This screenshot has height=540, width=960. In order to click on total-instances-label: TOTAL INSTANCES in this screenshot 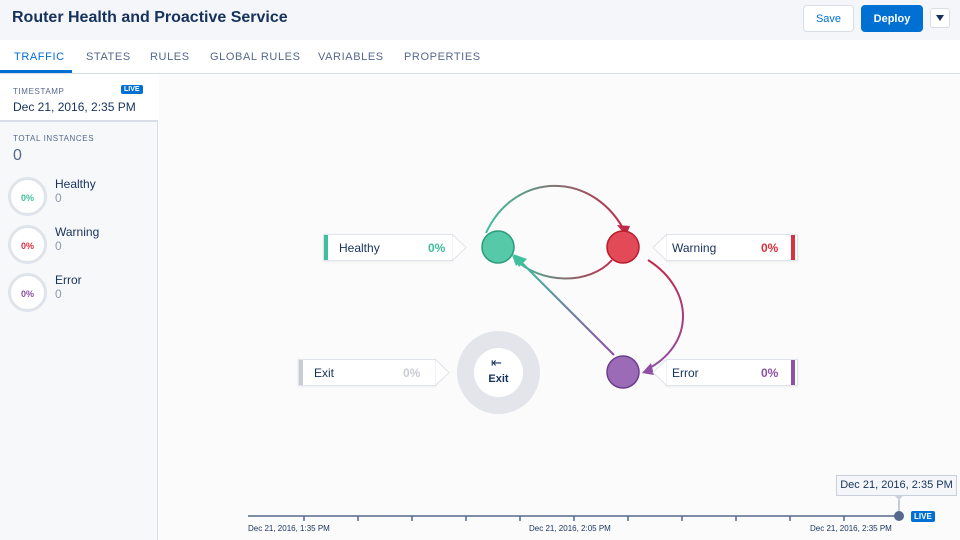, I will do `click(54, 138)`.